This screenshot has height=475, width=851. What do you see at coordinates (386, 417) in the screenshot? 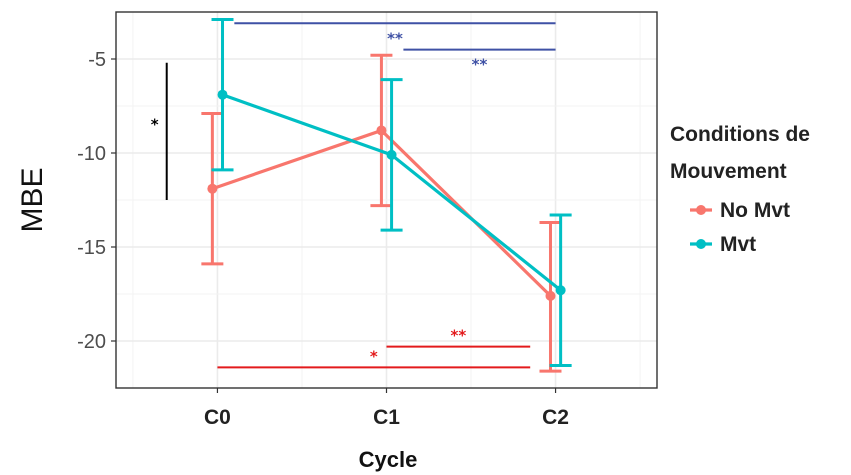
I see `x-tick-label: C1` at bounding box center [386, 417].